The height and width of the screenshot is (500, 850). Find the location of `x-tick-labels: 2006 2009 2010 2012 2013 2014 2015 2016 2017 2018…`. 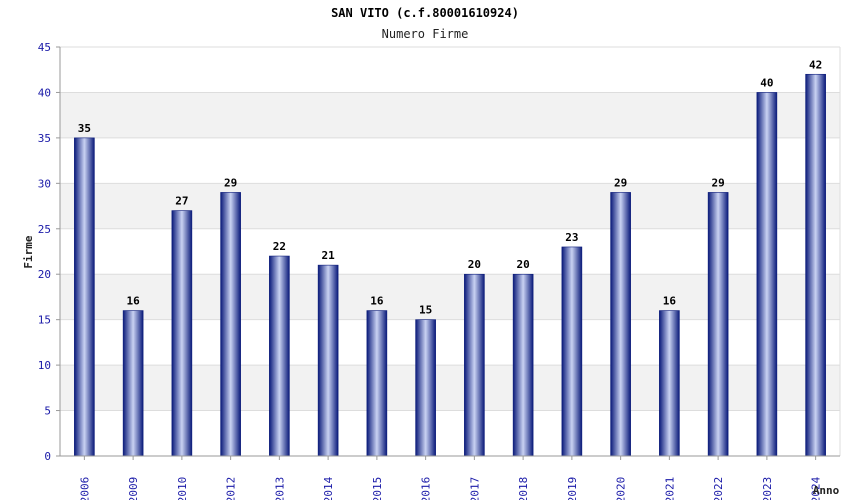

x-tick-labels: 2006 2009 2010 2012 2013 2014 2015 2016 2017 2018… is located at coordinates (450, 478).